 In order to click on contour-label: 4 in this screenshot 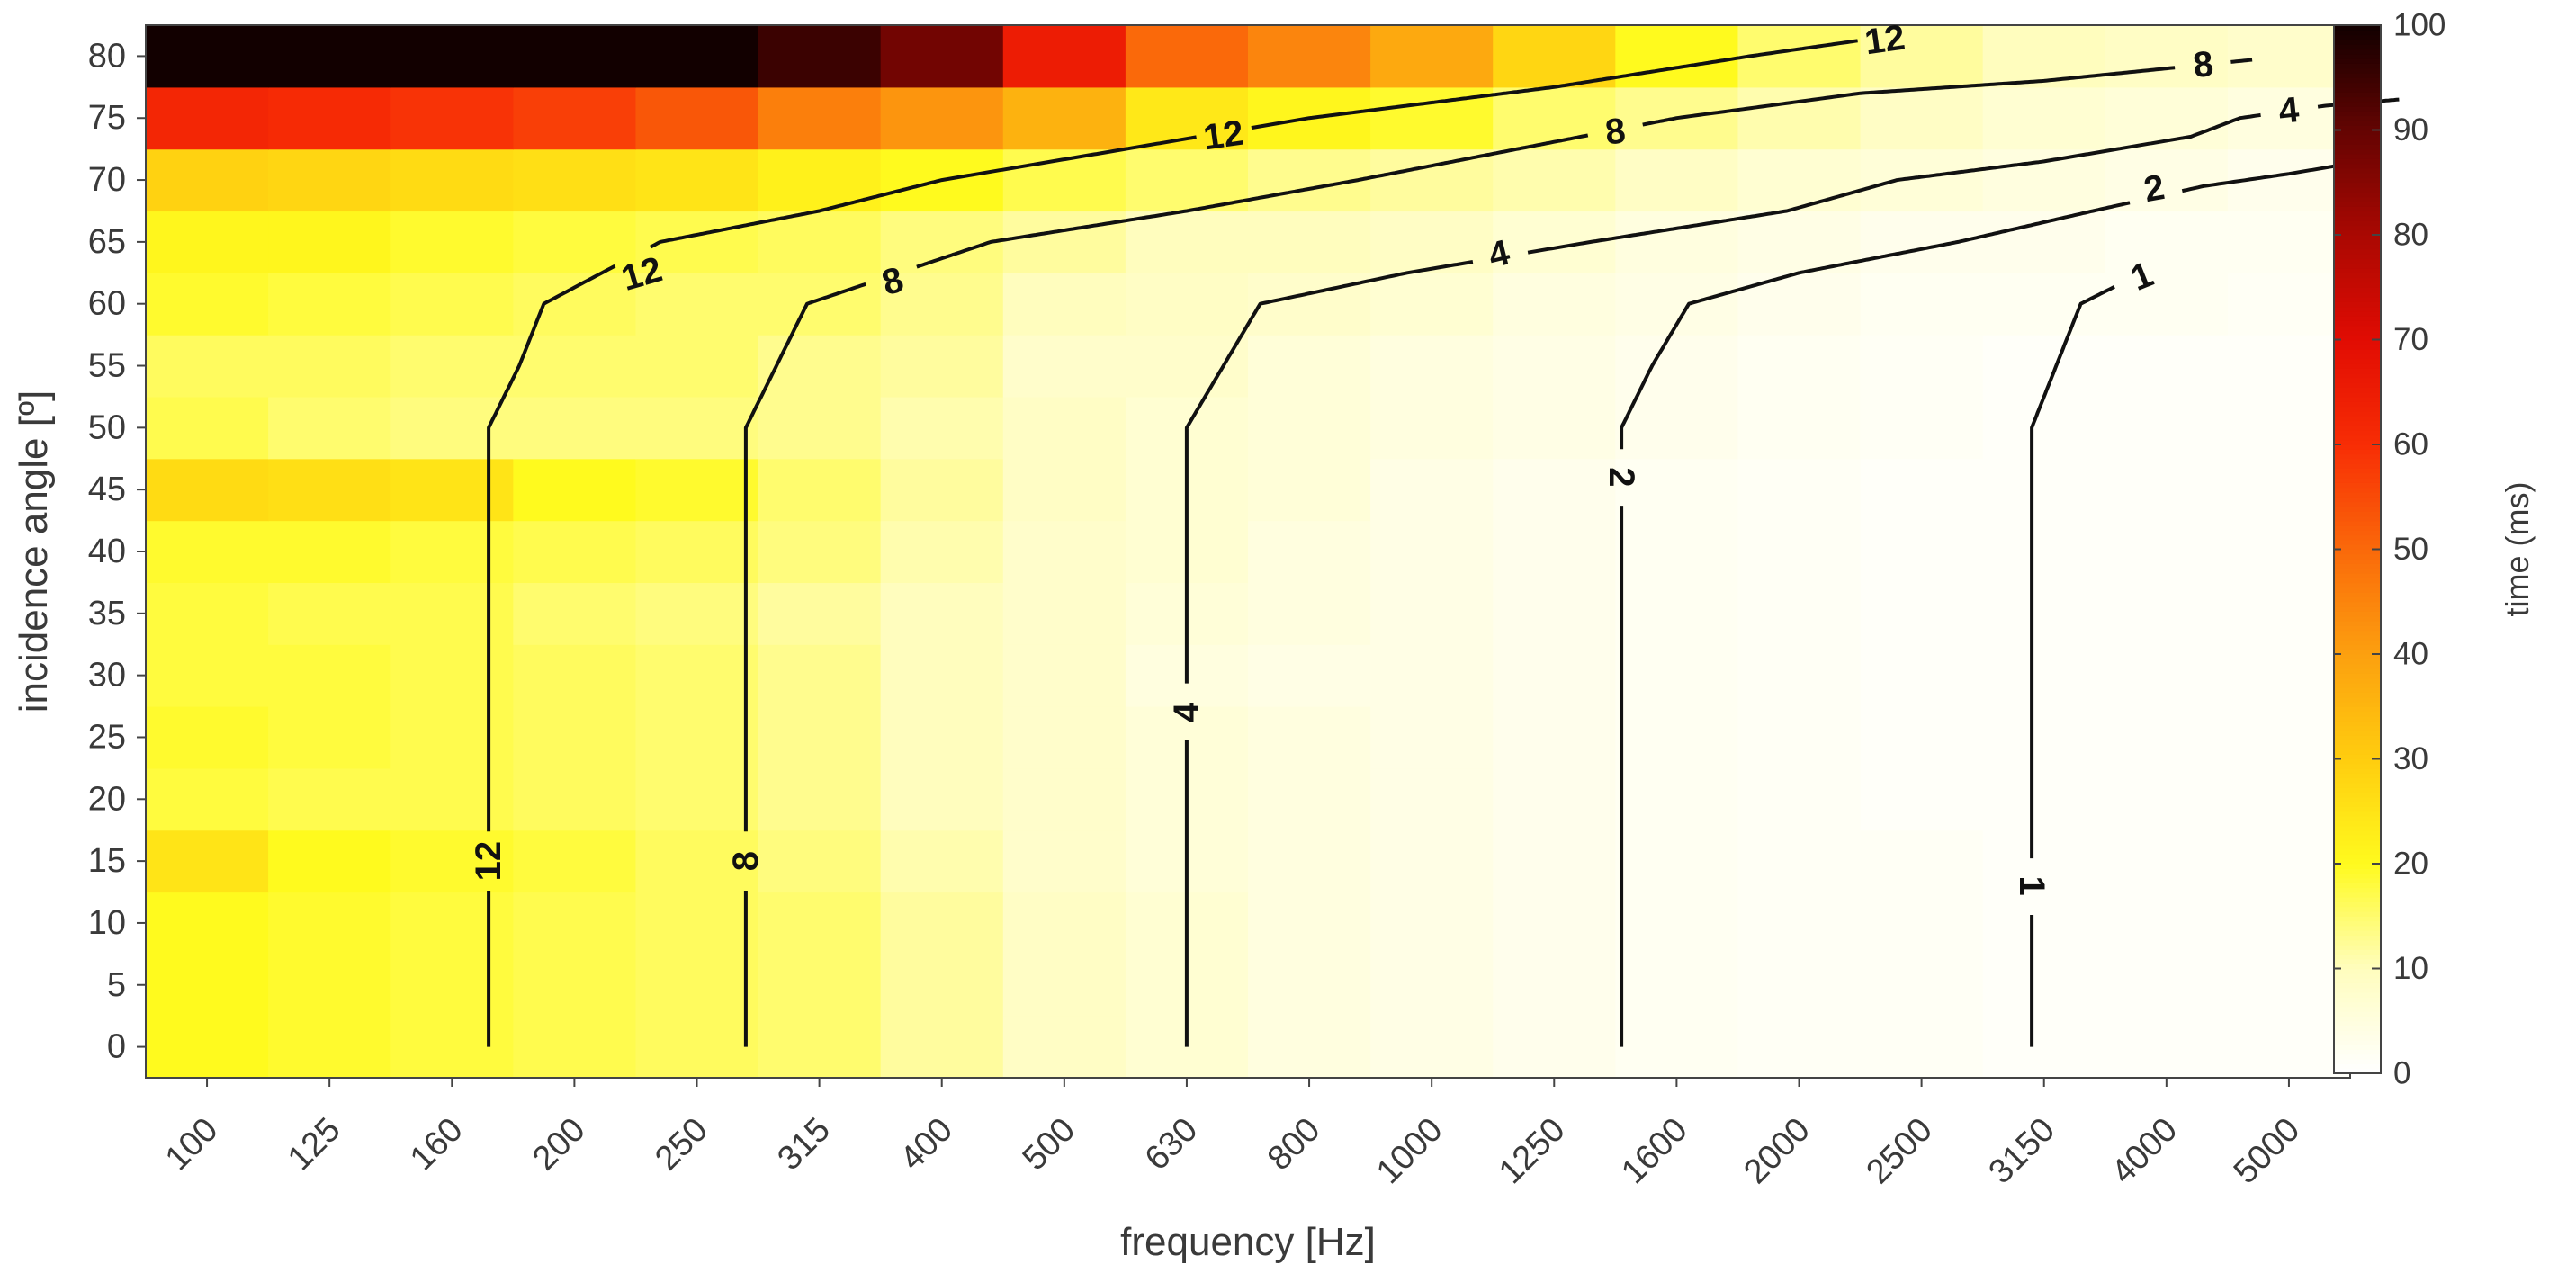, I will do `click(1187, 712)`.